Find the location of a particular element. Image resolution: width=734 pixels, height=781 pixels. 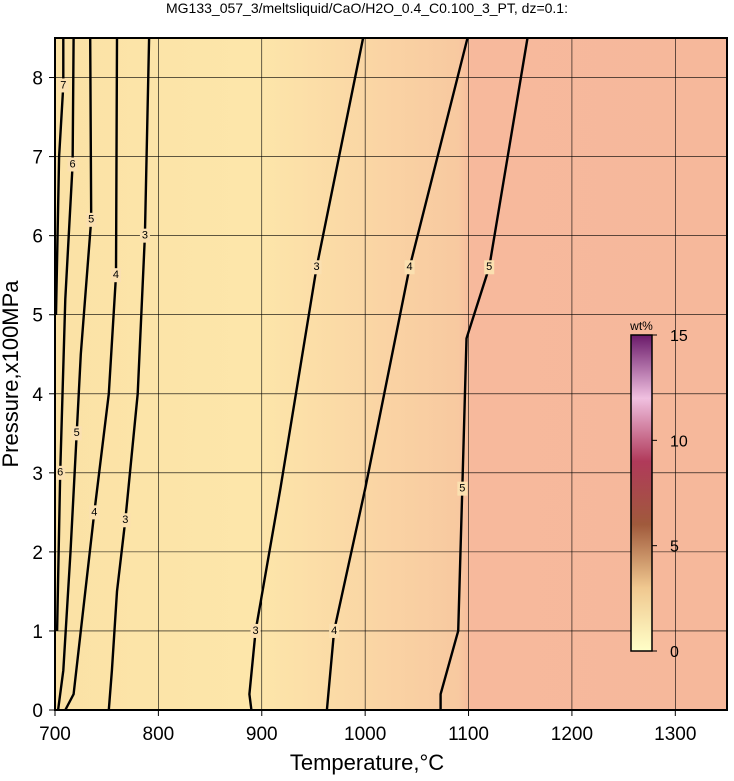

y-tick-label: 6 is located at coordinates (37, 237).